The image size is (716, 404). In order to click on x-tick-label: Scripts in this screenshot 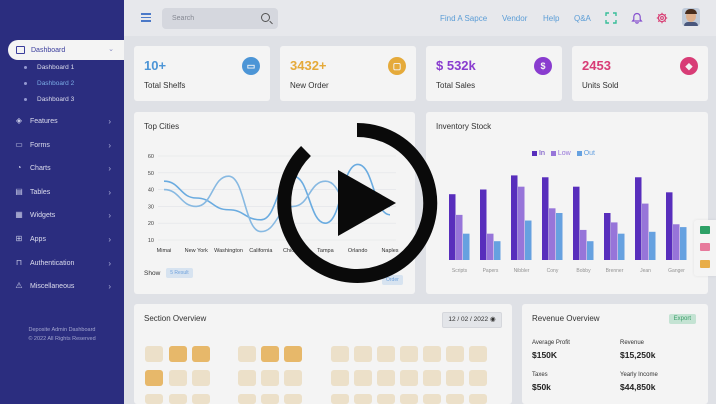, I will do `click(460, 271)`.